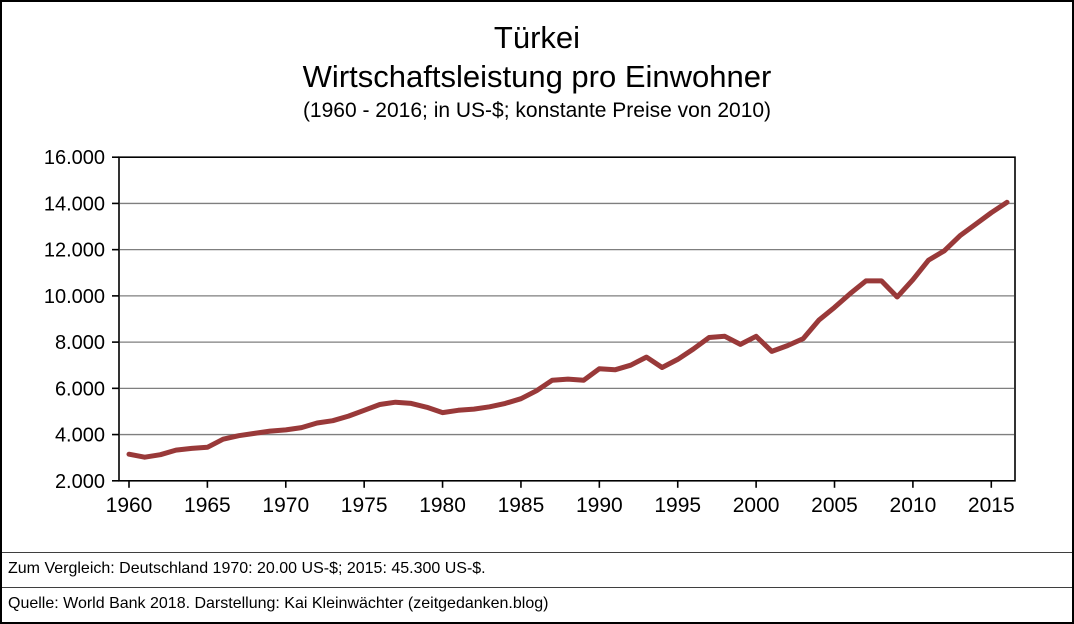 Image resolution: width=1074 pixels, height=624 pixels. Describe the element at coordinates (80, 343) in the screenshot. I see `y-tick-label: 8.000` at that location.